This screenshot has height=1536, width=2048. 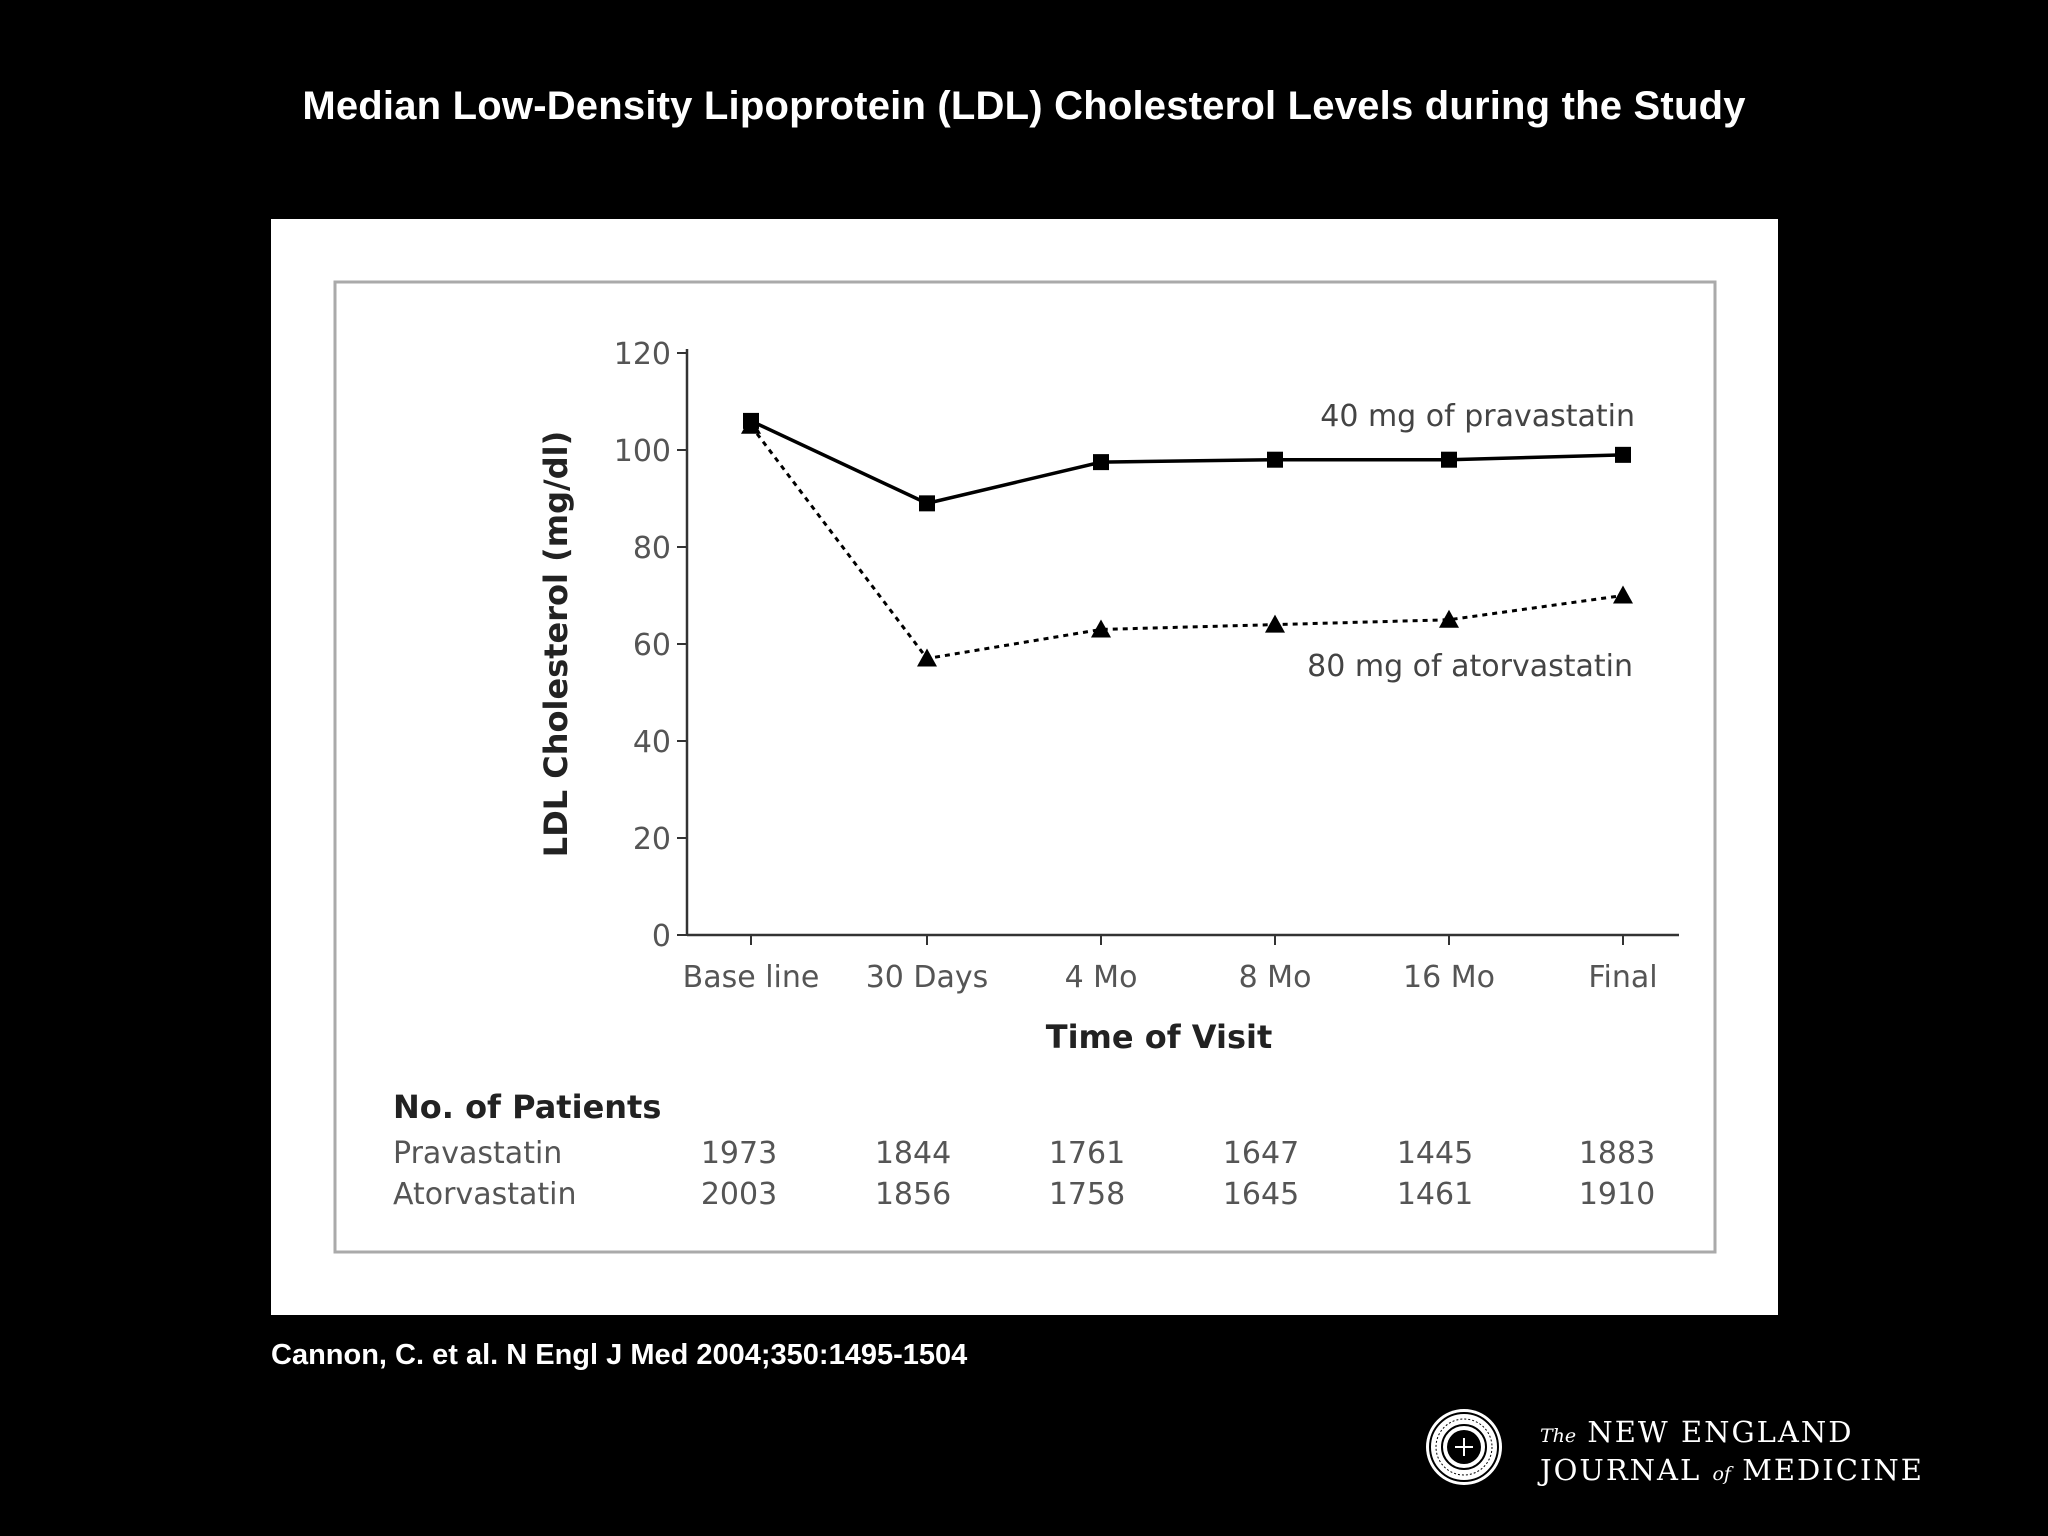 I want to click on y-tick-label: 100, so click(x=642, y=451).